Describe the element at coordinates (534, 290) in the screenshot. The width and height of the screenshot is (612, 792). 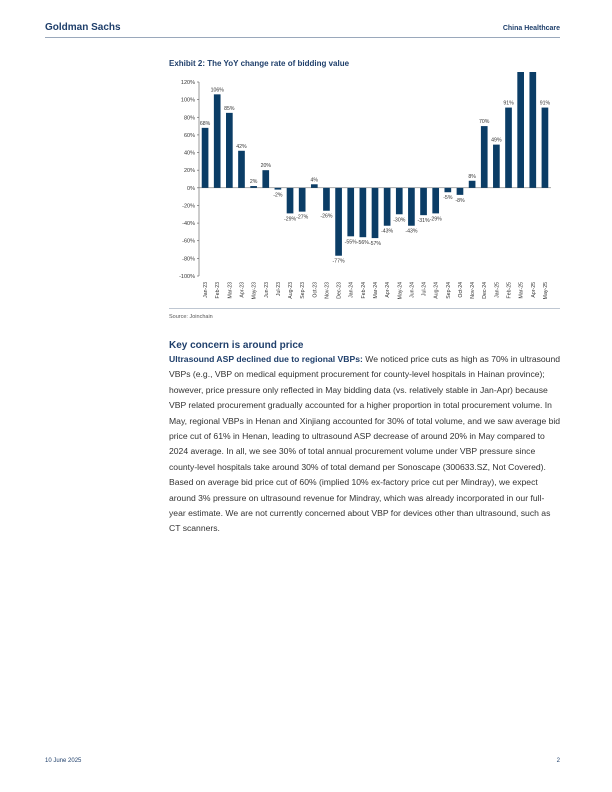
I see `x-tick-label: Apr-25` at that location.